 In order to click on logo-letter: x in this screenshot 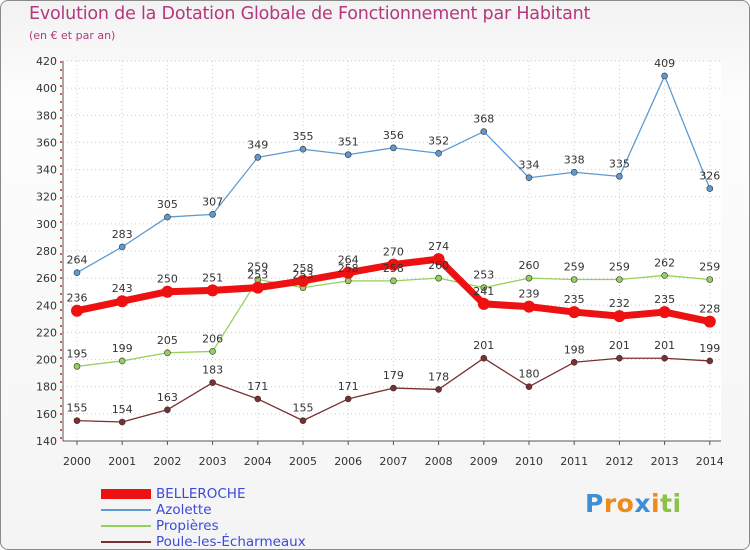, I will do `click(642, 503)`.